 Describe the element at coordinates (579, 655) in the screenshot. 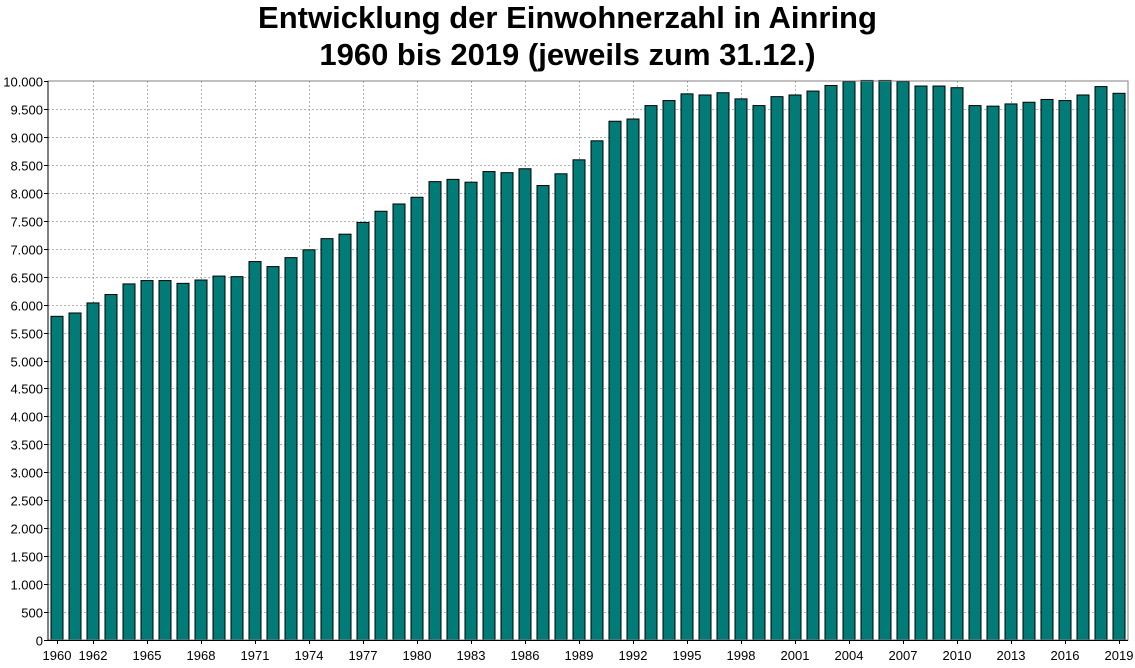

I see `x-tick-label: 1989` at that location.